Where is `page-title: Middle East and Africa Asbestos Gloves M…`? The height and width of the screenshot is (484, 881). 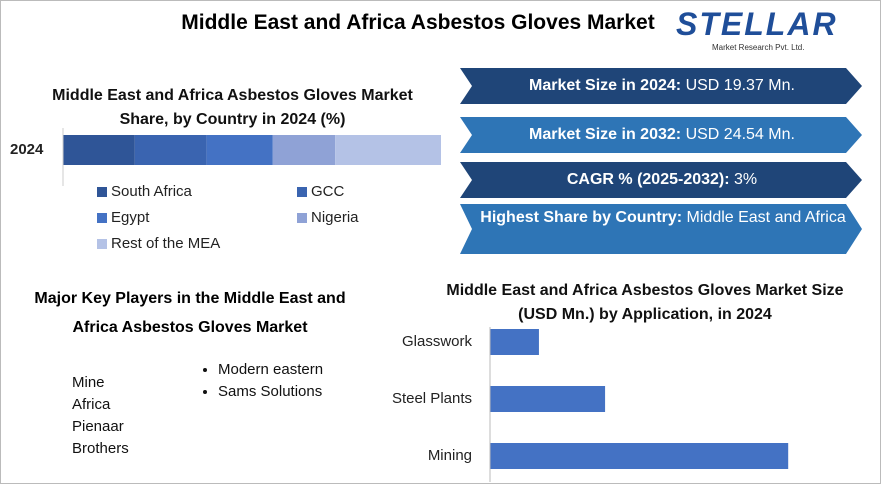
page-title: Middle East and Africa Asbestos Gloves M… is located at coordinates (418, 22).